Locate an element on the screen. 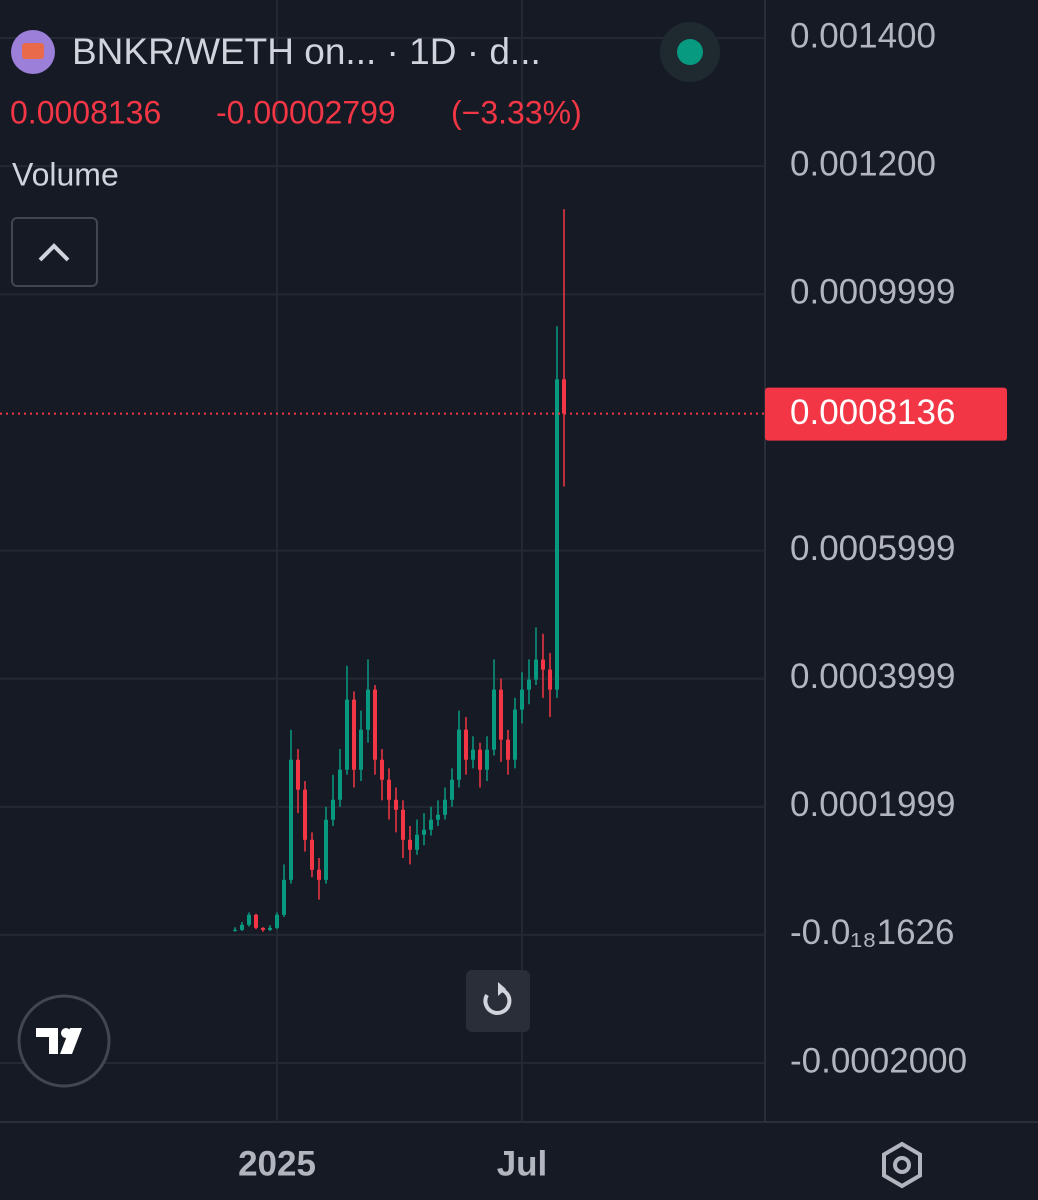 This screenshot has width=1038, height=1200. chevron-up is located at coordinates (54, 252).